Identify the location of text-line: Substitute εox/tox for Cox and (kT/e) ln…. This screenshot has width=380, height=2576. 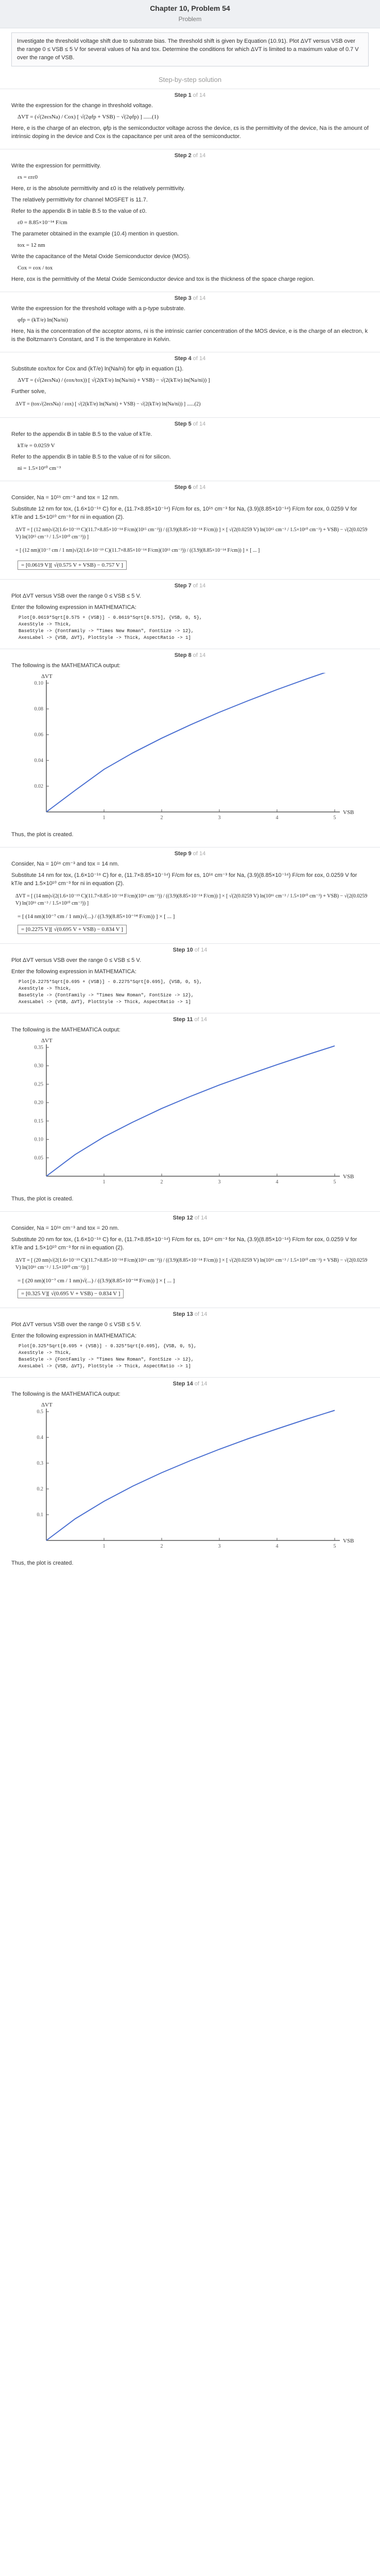
(97, 369).